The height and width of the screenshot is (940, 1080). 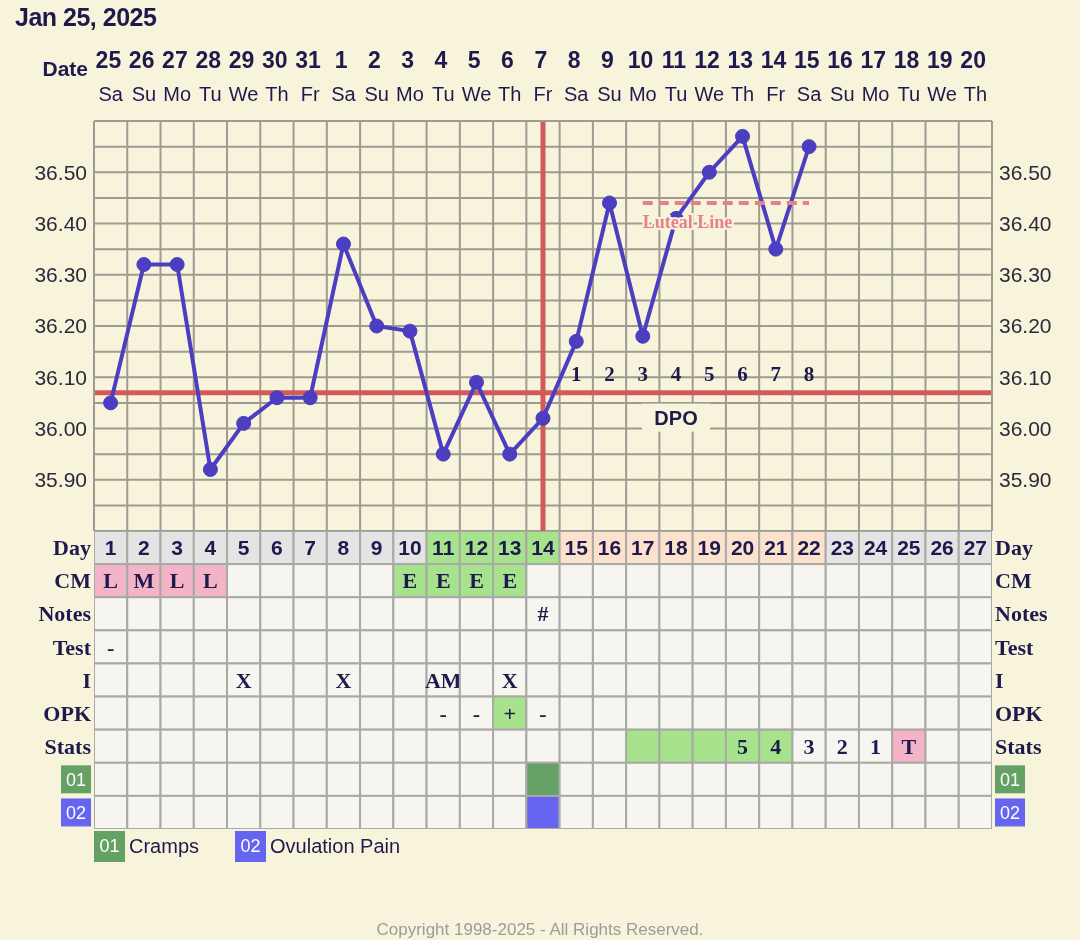 What do you see at coordinates (76, 779) in the screenshot?
I see `y-tick-label: 01` at bounding box center [76, 779].